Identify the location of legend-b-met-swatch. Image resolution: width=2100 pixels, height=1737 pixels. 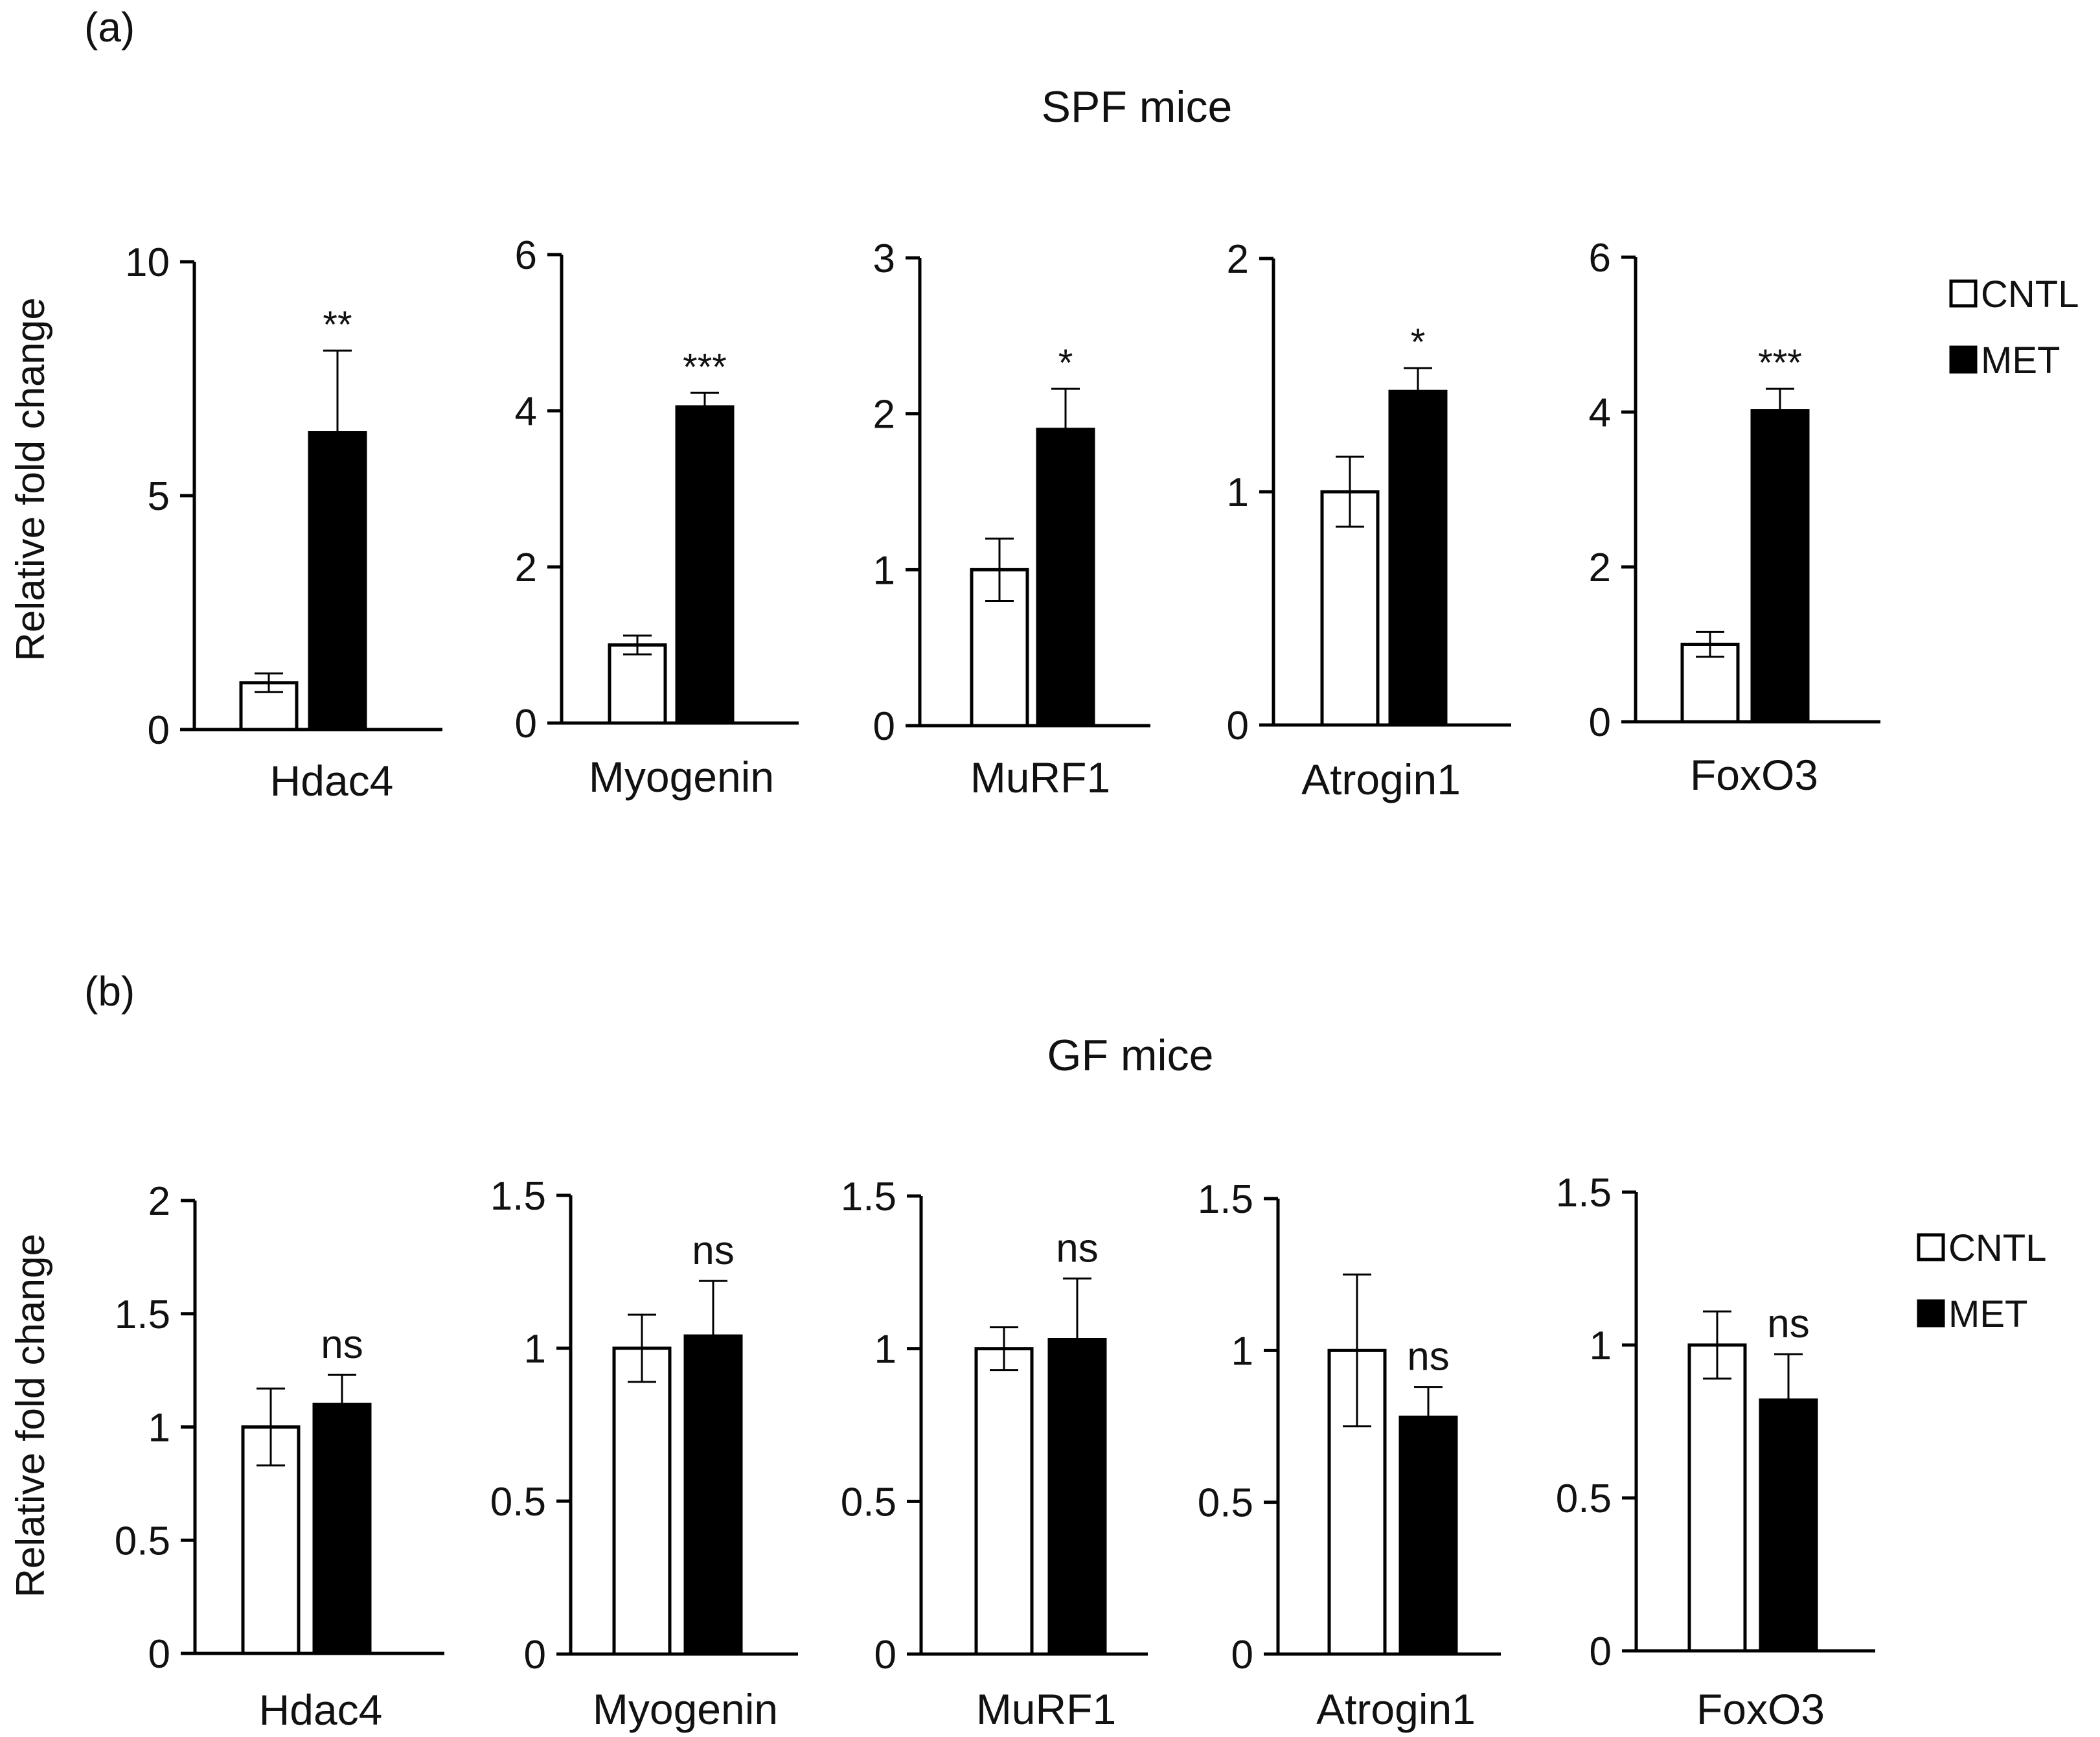
(1931, 1313).